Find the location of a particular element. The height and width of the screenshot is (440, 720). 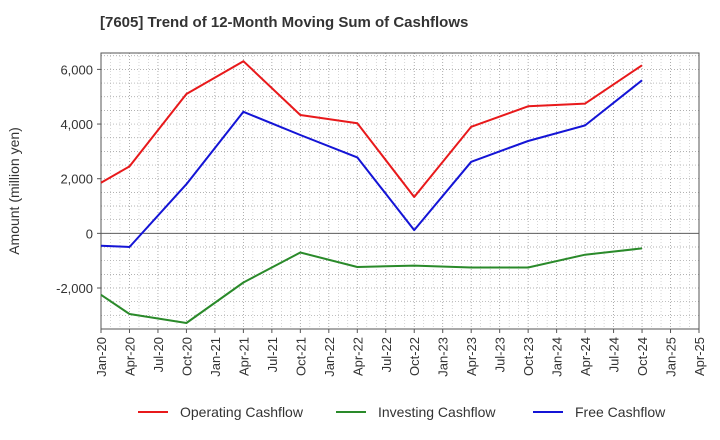

y-tick-label: 6,000 is located at coordinates (76, 69).